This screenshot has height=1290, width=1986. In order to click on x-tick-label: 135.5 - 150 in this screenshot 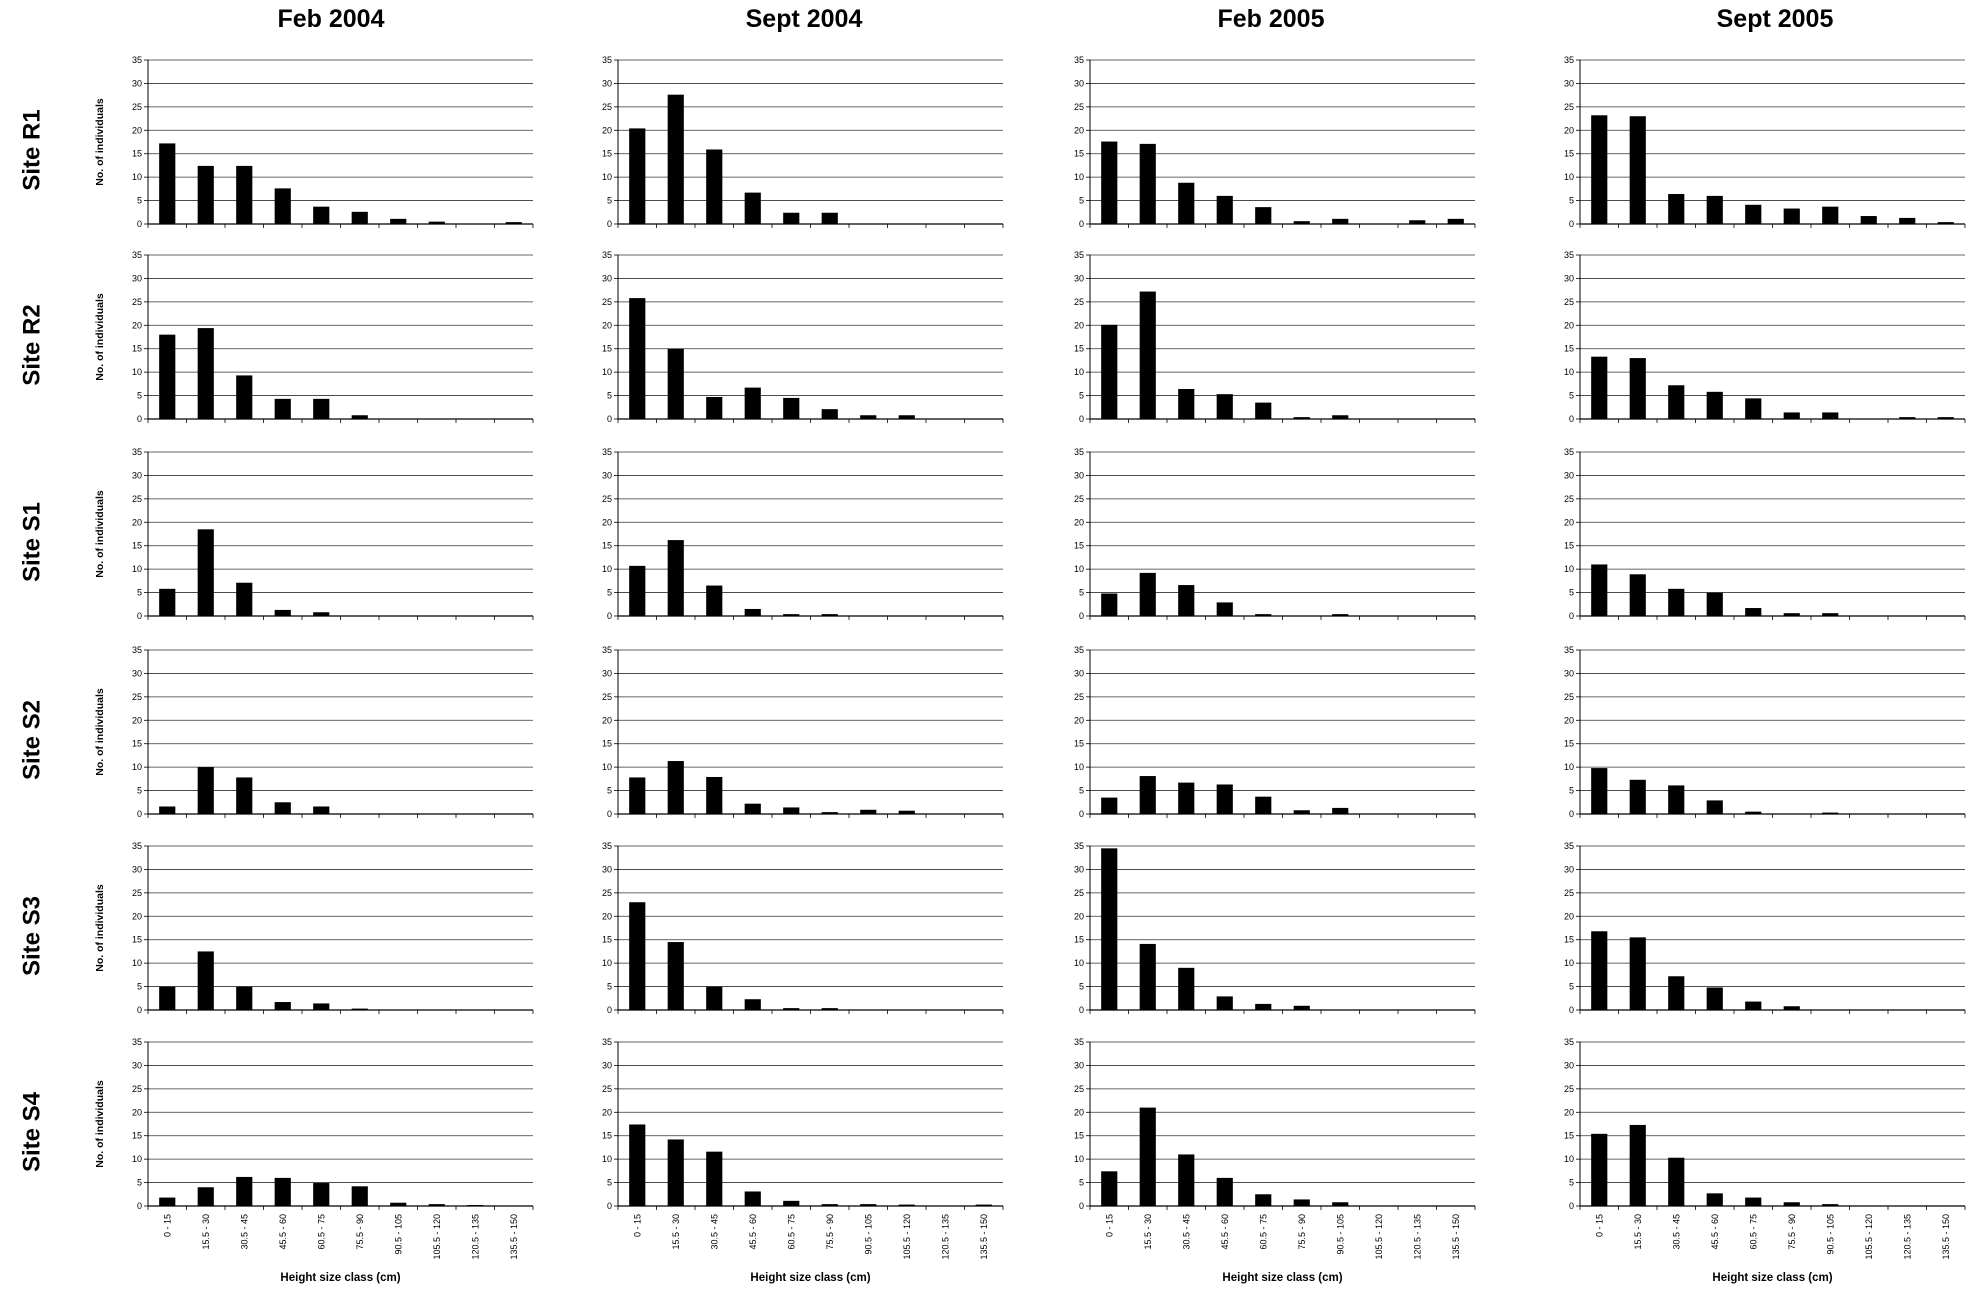, I will do `click(514, 1237)`.